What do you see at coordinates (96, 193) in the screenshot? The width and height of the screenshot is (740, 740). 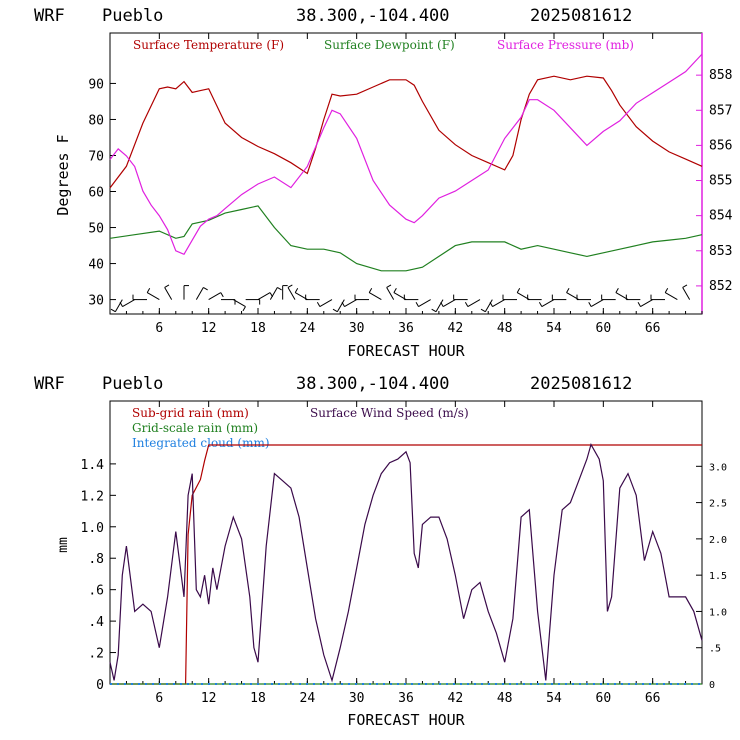 I see `y-tick-label: 60` at bounding box center [96, 193].